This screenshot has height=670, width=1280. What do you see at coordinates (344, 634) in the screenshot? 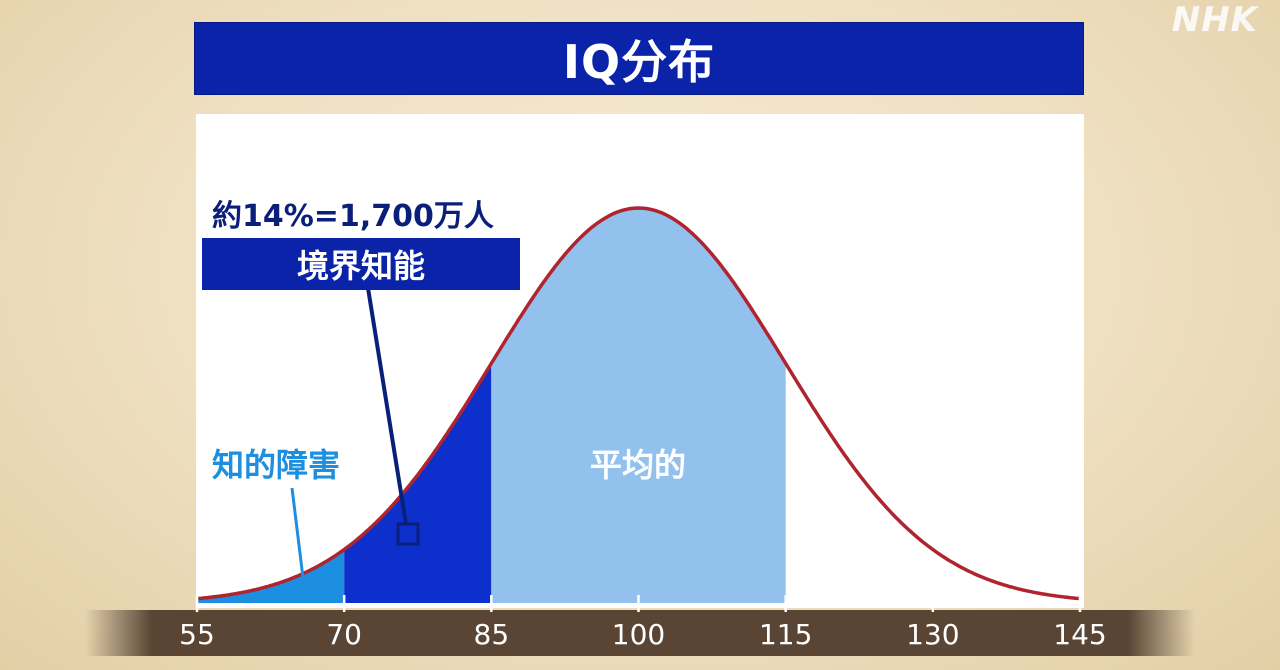
I see `x-tick-label-1: 70` at bounding box center [344, 634].